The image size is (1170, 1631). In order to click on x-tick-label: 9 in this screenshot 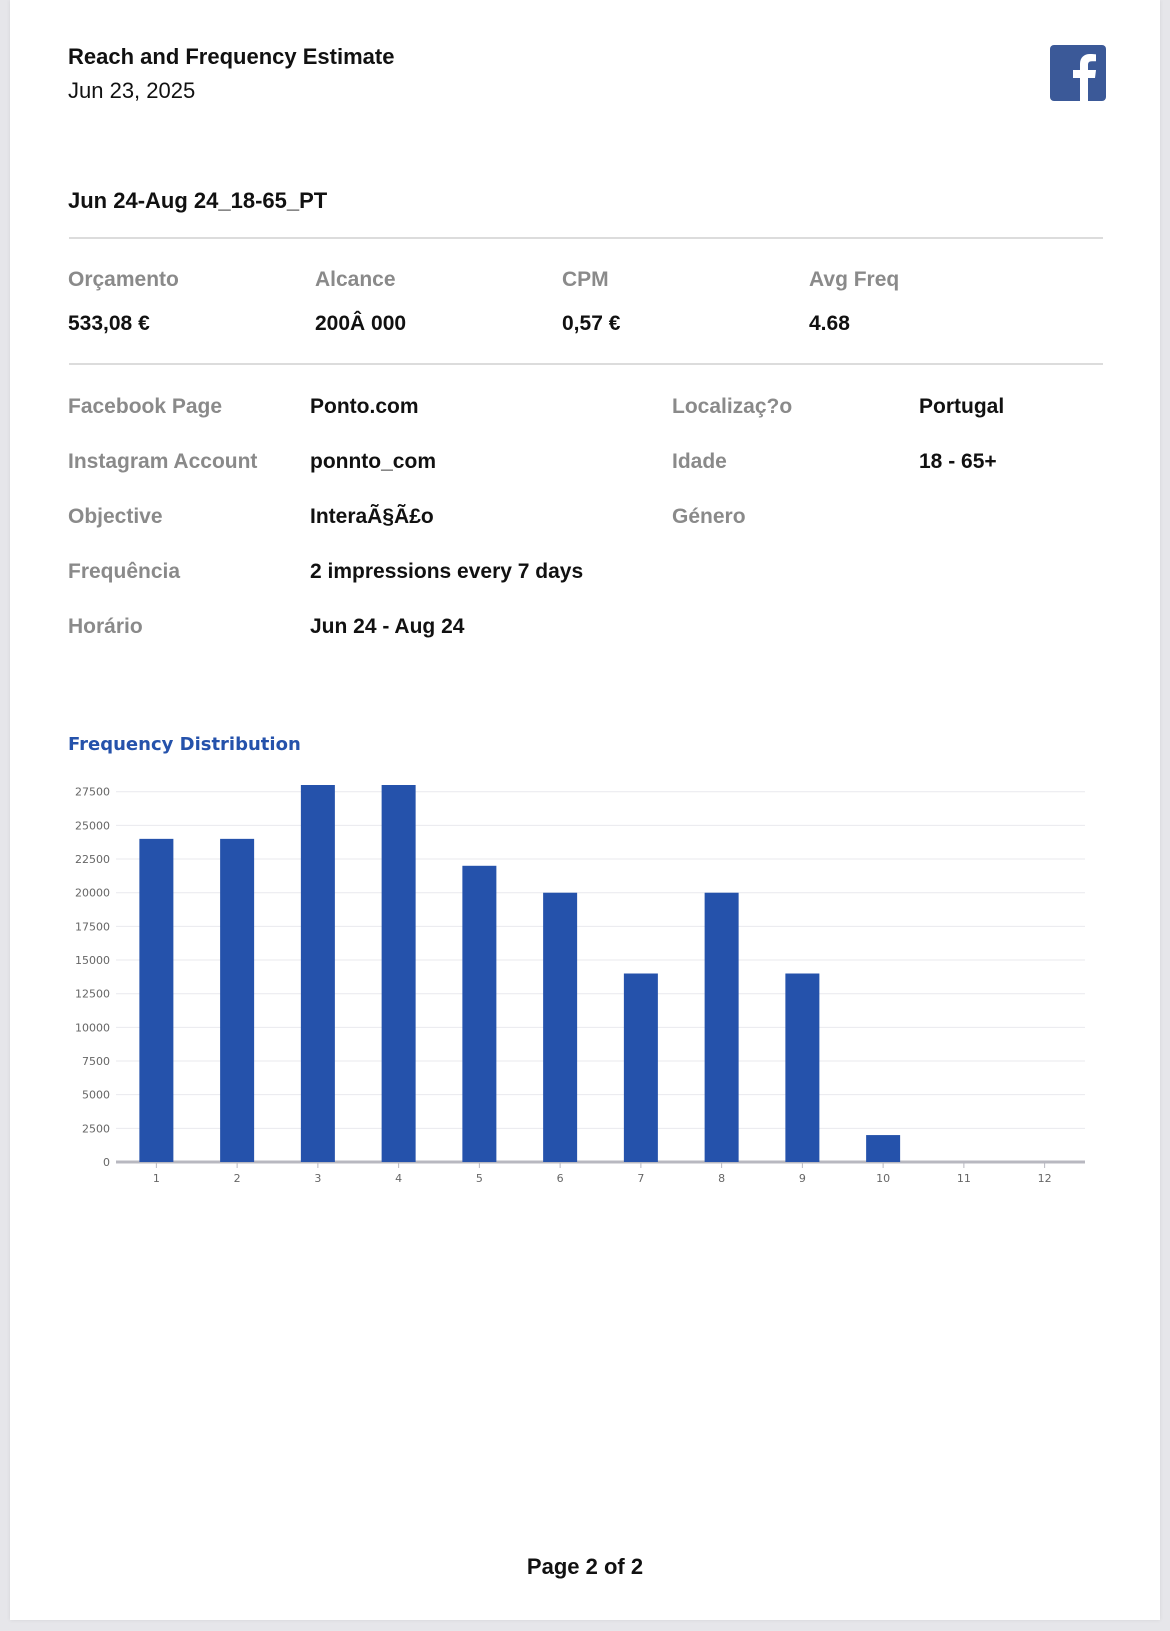, I will do `click(802, 1178)`.